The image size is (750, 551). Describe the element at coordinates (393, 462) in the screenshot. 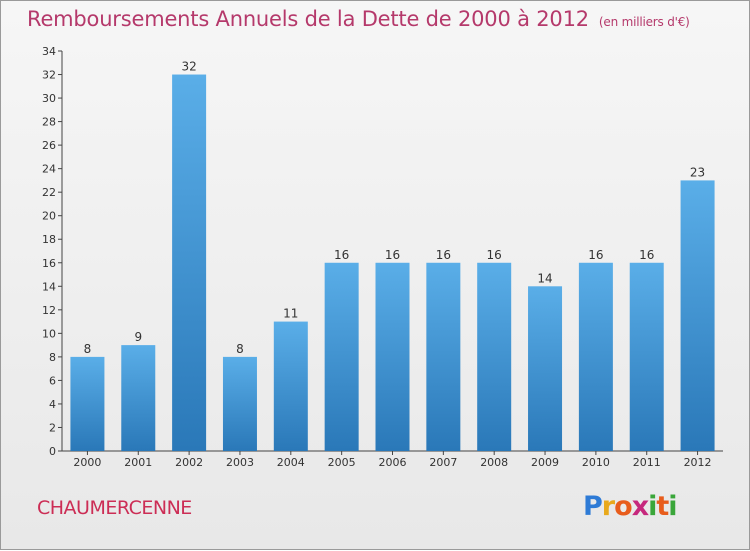

I see `x-tick-label: 2006` at that location.